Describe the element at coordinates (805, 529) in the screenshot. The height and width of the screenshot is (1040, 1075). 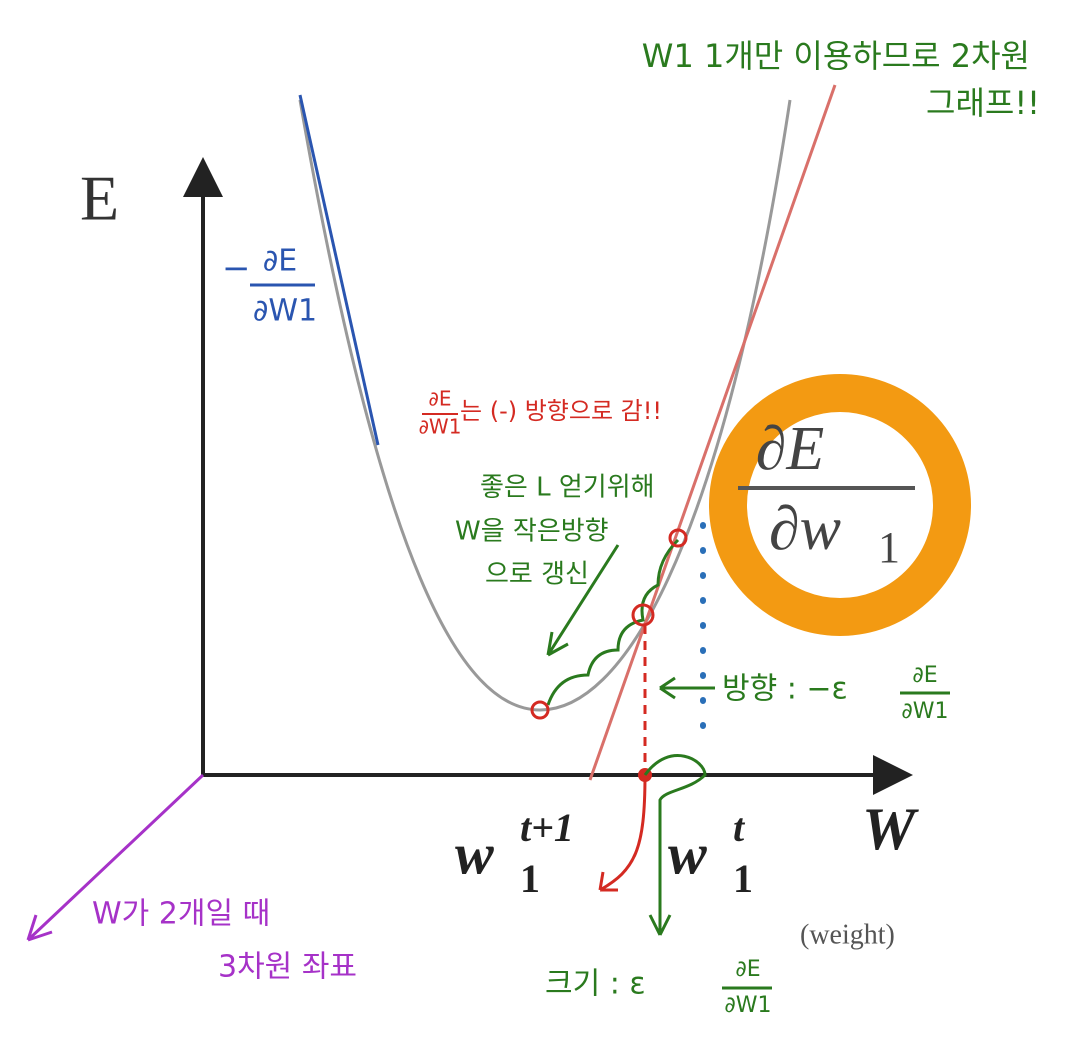
I see `gradient-denominator: ∂w` at that location.